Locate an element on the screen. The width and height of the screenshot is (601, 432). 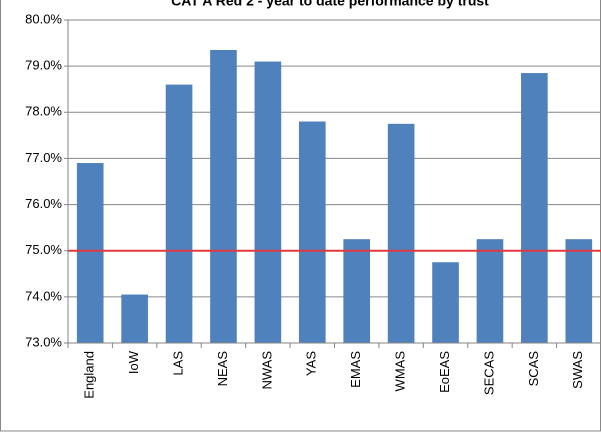
x-tick-label: England is located at coordinates (89, 375).